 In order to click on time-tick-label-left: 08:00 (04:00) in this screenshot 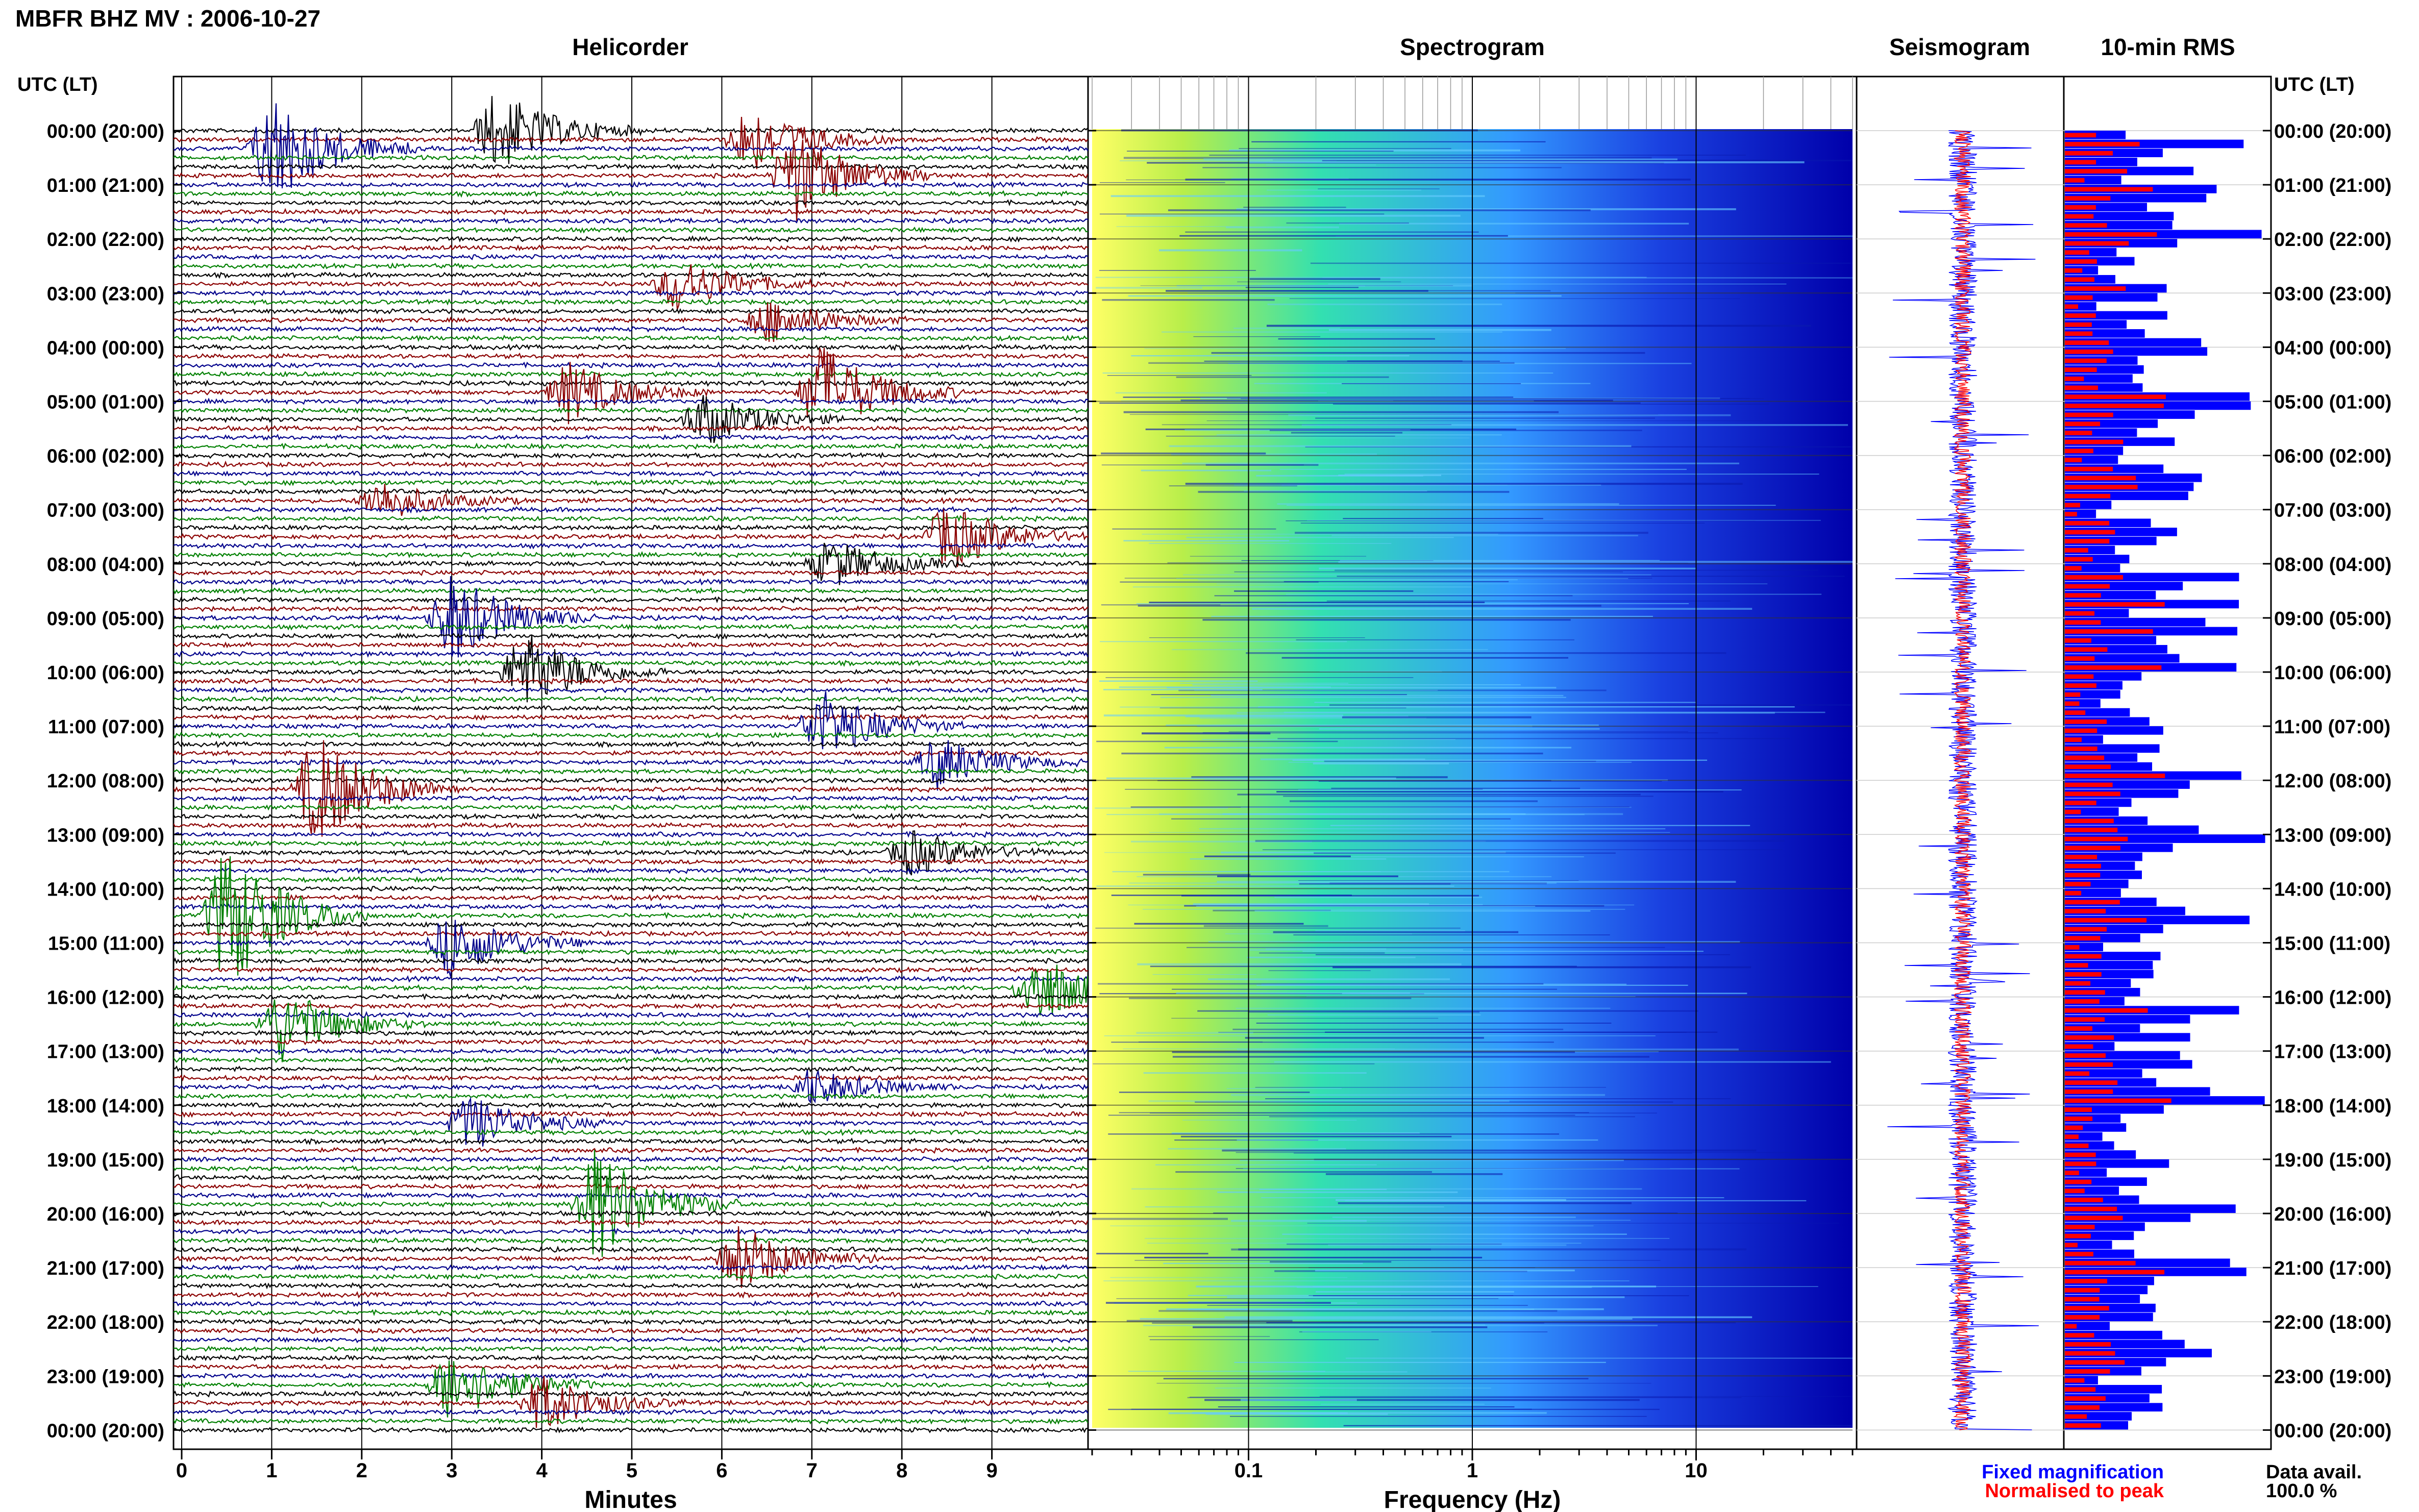, I will do `click(105, 565)`.